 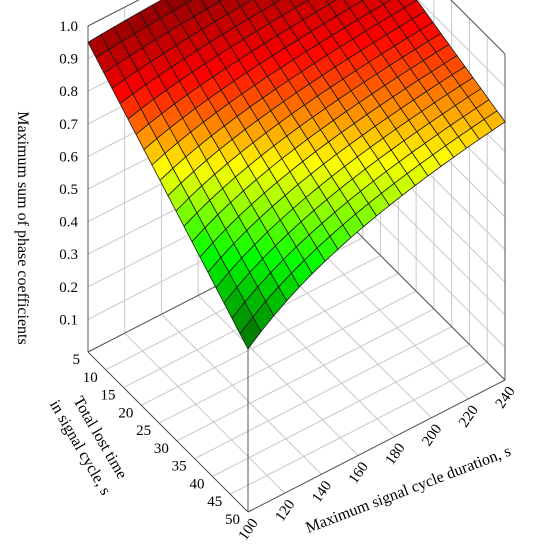 What do you see at coordinates (77, 360) in the screenshot?
I see `y-tick-label: 5` at bounding box center [77, 360].